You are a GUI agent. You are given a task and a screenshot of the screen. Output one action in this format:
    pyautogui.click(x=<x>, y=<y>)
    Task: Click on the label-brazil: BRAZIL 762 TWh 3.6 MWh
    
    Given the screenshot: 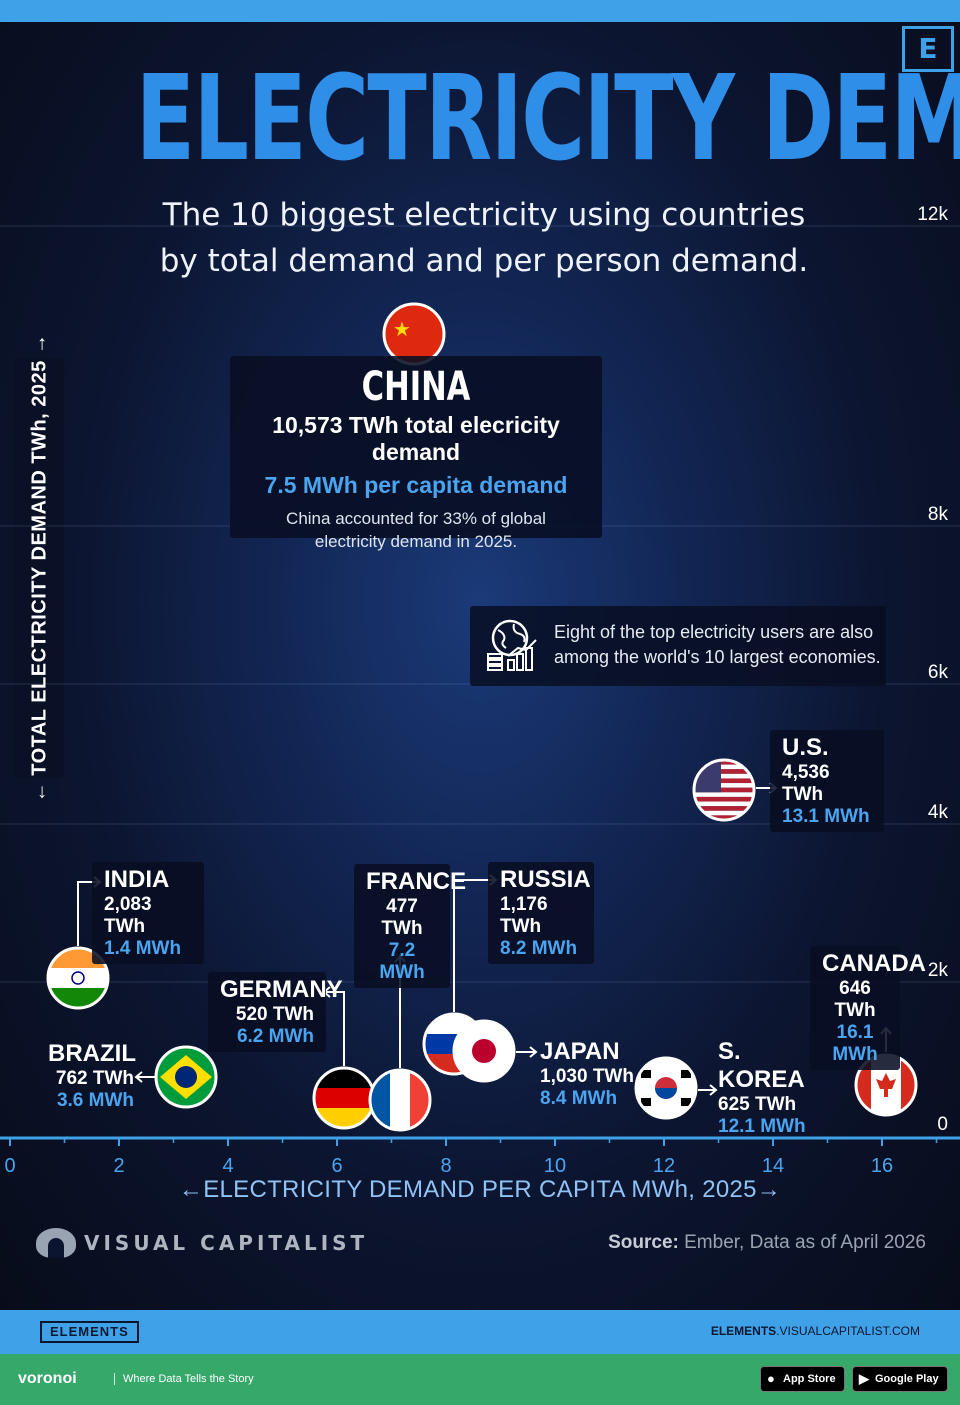 What is the action you would take?
    pyautogui.click(x=92, y=1076)
    